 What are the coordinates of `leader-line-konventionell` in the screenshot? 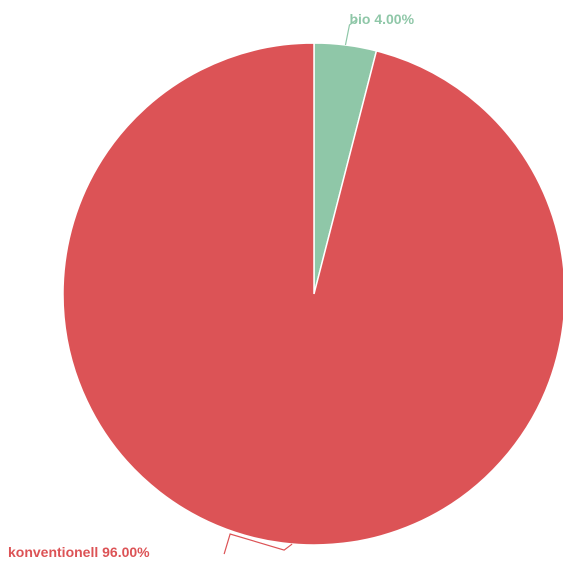 It's located at (258, 544).